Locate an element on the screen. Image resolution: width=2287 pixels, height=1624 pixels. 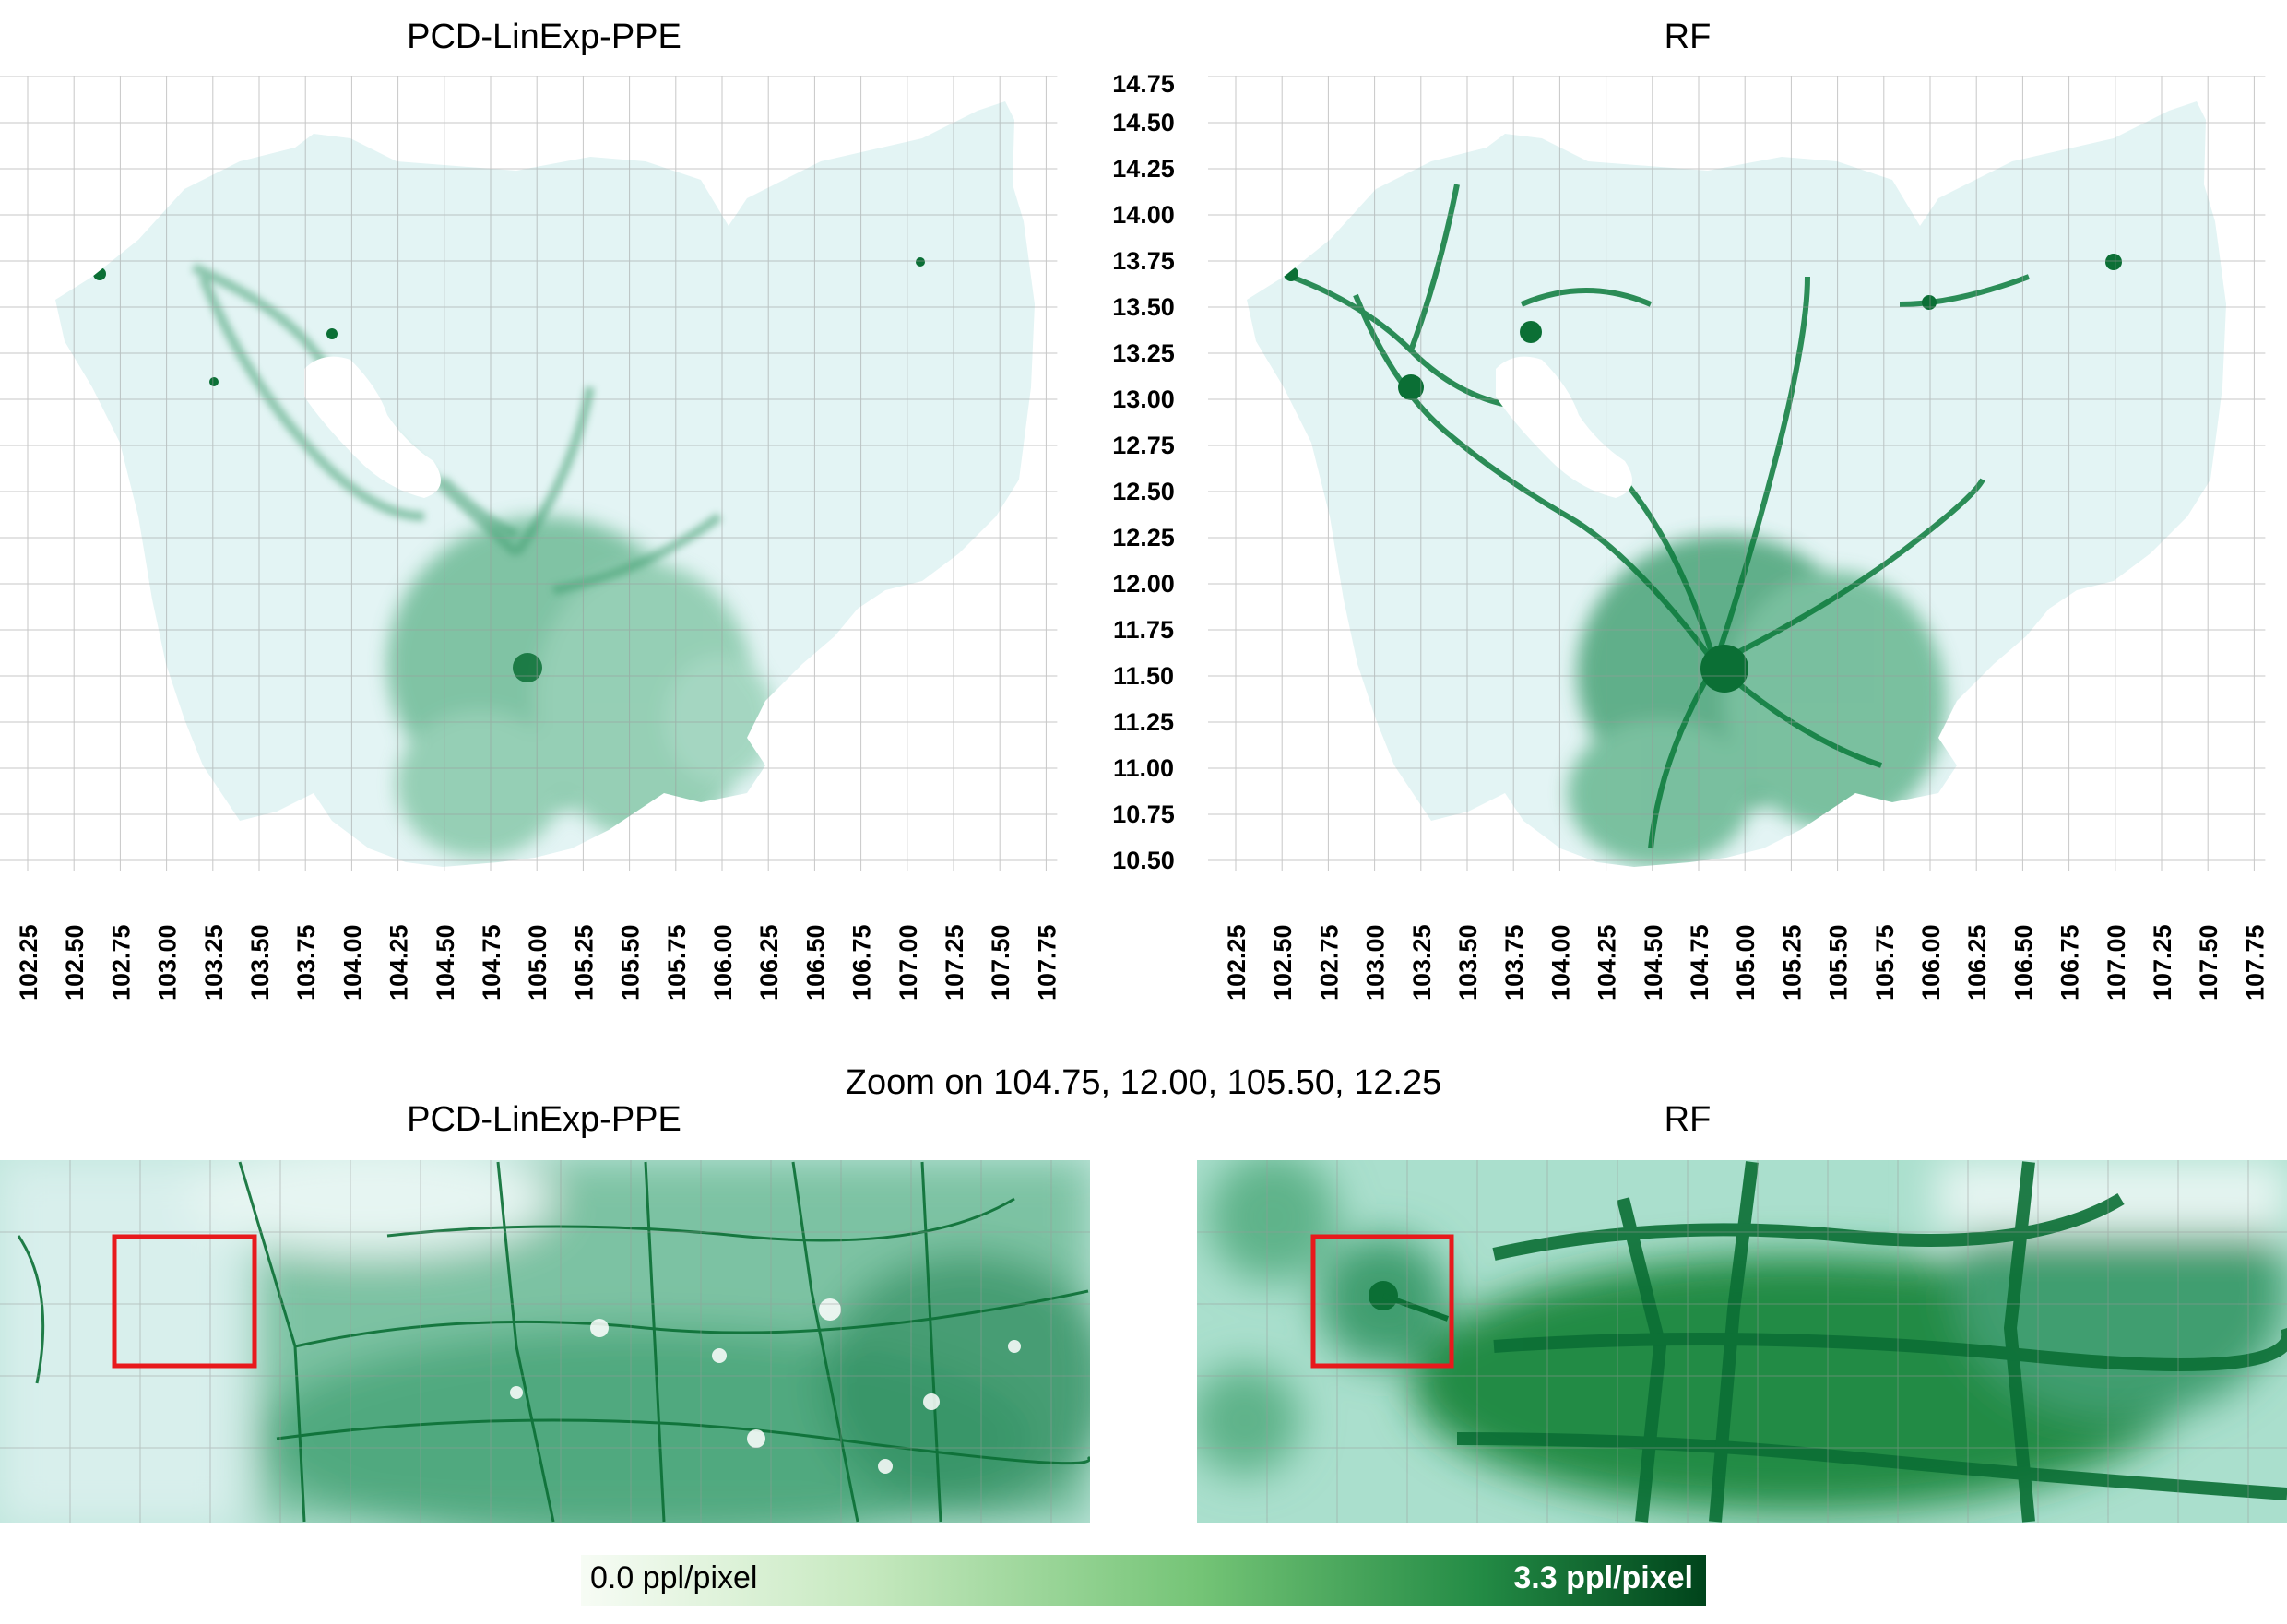
lat-tick-label: 11.00 is located at coordinates (1143, 768).